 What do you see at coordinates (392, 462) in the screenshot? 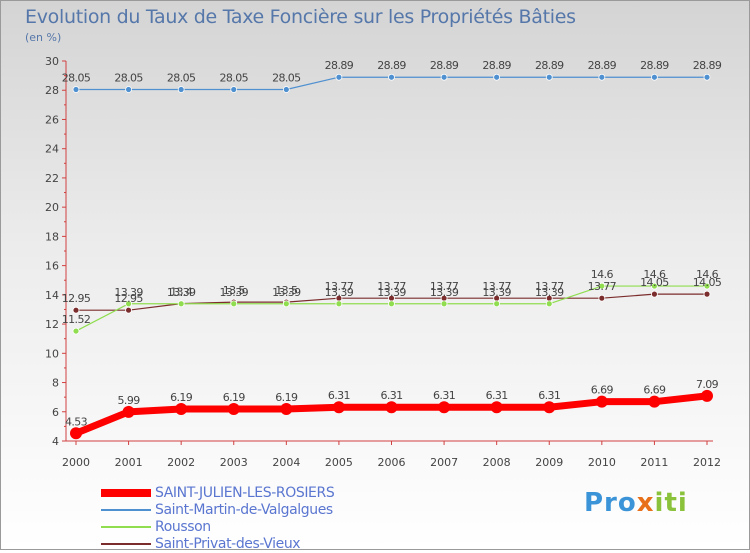
I see `x-tick-label: 2006` at bounding box center [392, 462].